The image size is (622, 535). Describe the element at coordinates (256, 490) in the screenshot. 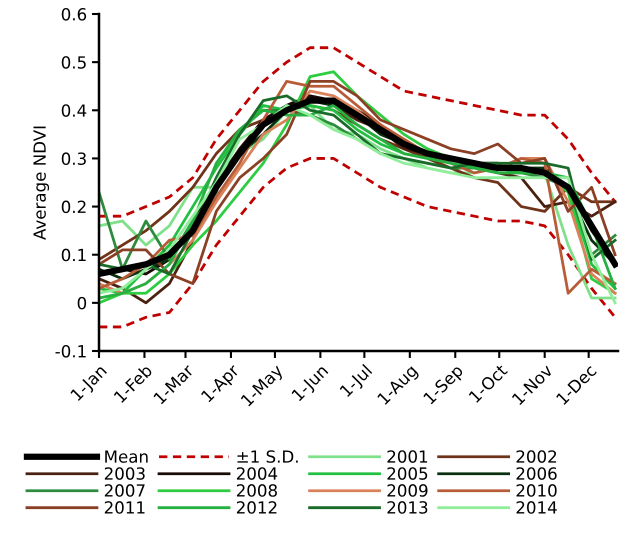

I see `legend-label: 2008` at that location.